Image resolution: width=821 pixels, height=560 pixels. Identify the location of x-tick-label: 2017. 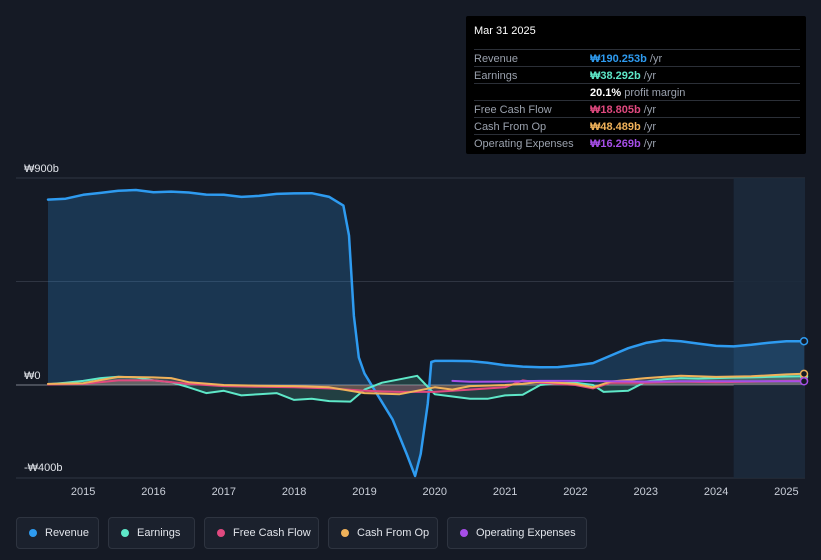
(224, 492).